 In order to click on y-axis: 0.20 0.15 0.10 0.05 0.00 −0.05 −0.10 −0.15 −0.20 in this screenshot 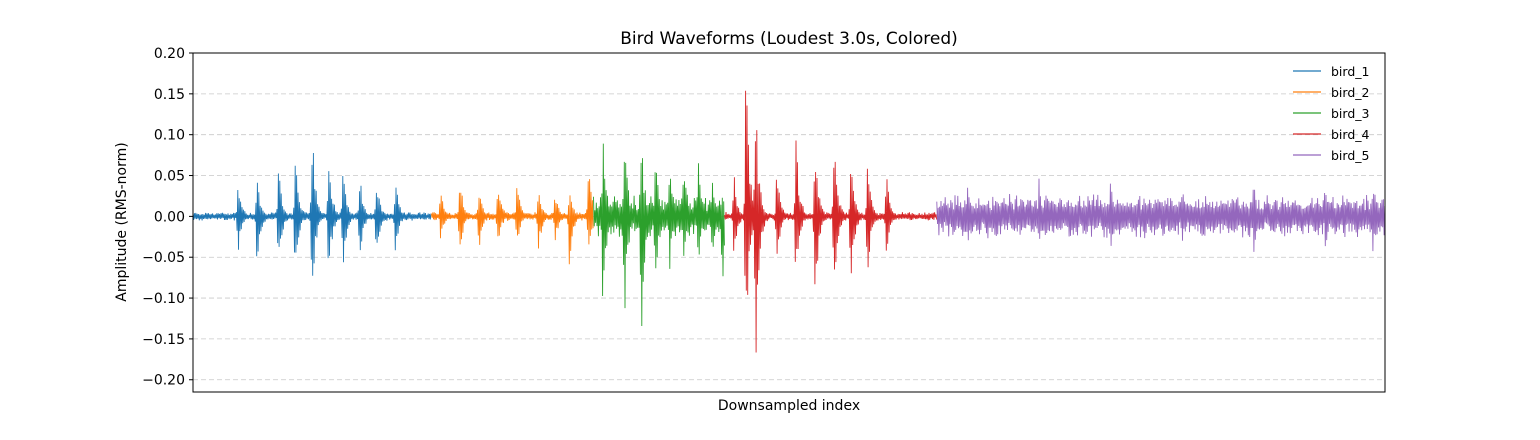, I will do `click(167, 217)`.